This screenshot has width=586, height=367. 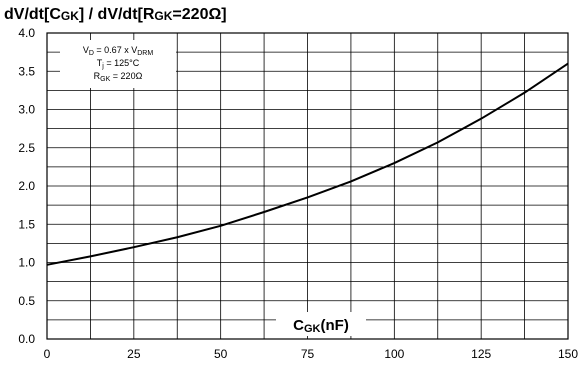 I want to click on x-tick-label: 25, so click(x=134, y=354).